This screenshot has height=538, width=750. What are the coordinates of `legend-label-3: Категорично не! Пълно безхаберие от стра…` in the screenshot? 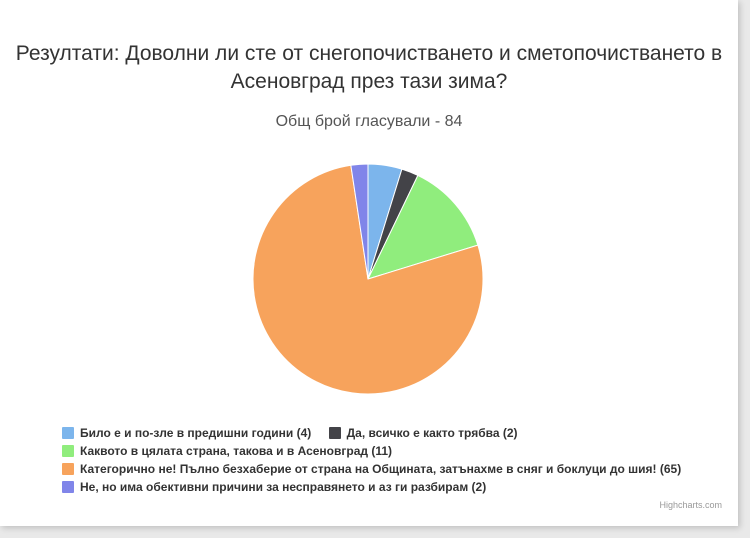 It's located at (381, 469).